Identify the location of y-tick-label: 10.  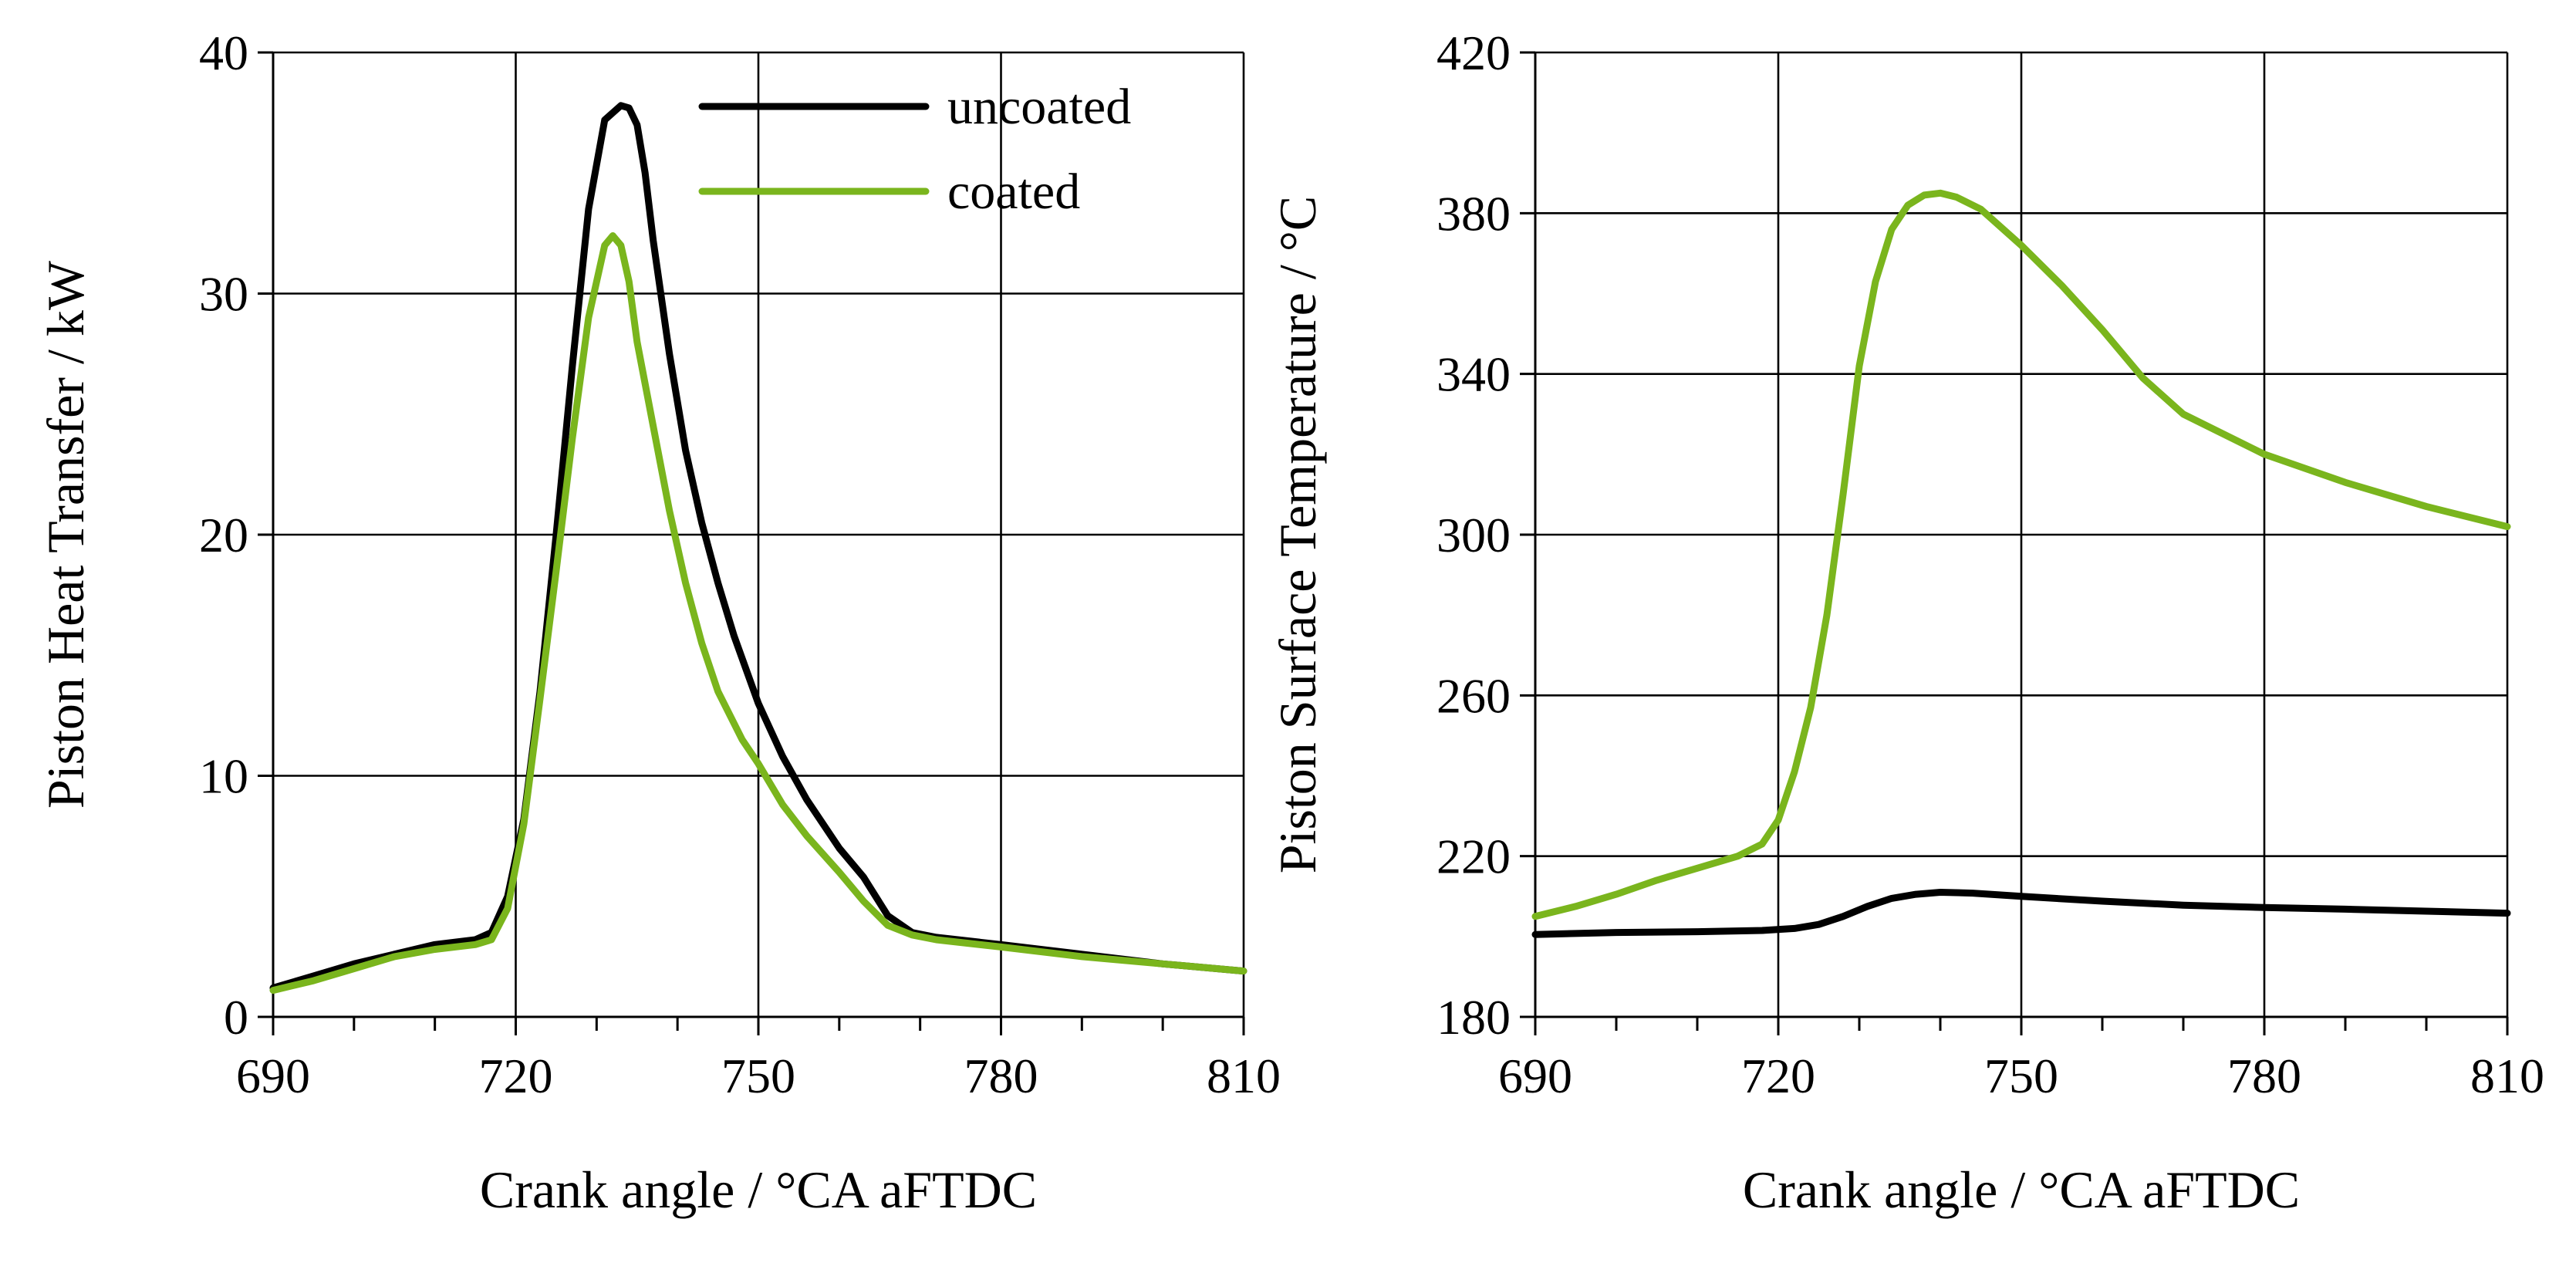
(223, 776).